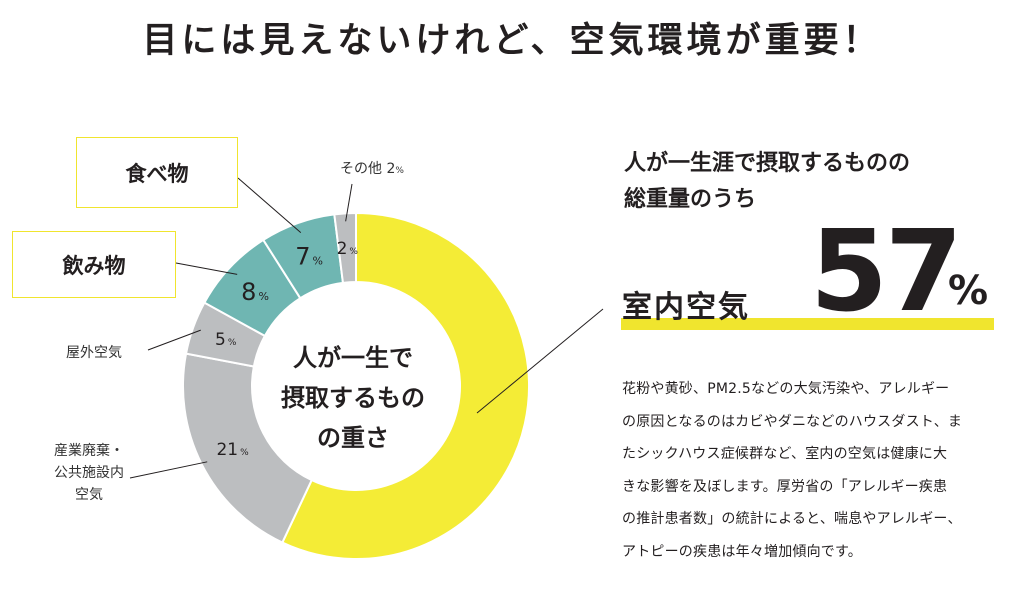 The height and width of the screenshot is (591, 1024). I want to click on indoor-air-leader-line, so click(540, 361).